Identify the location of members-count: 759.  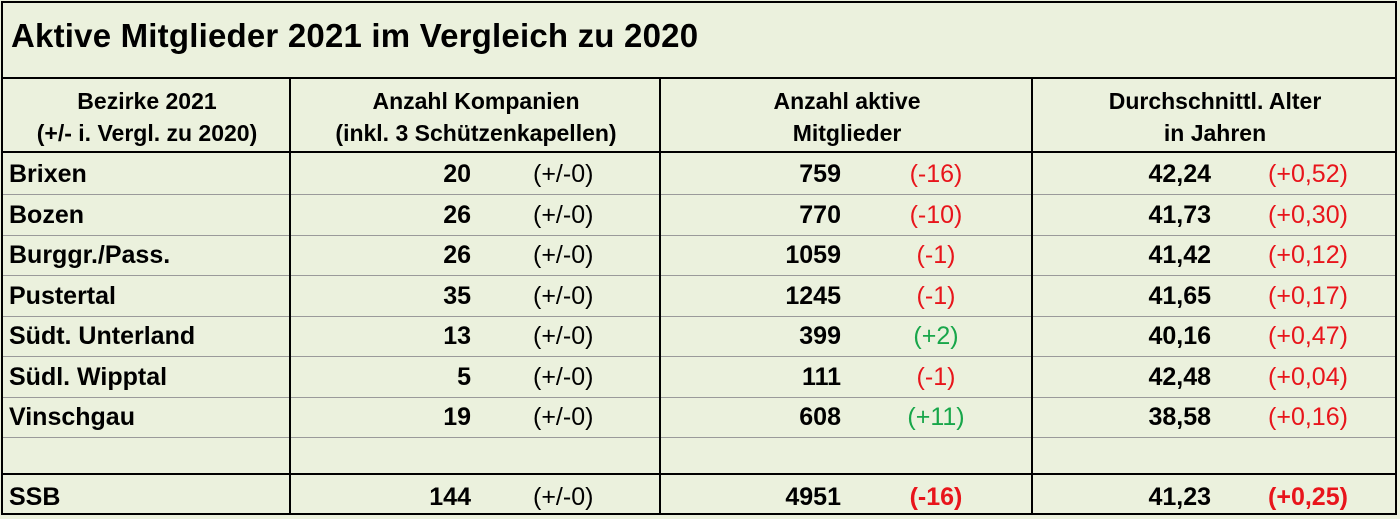
(820, 174).